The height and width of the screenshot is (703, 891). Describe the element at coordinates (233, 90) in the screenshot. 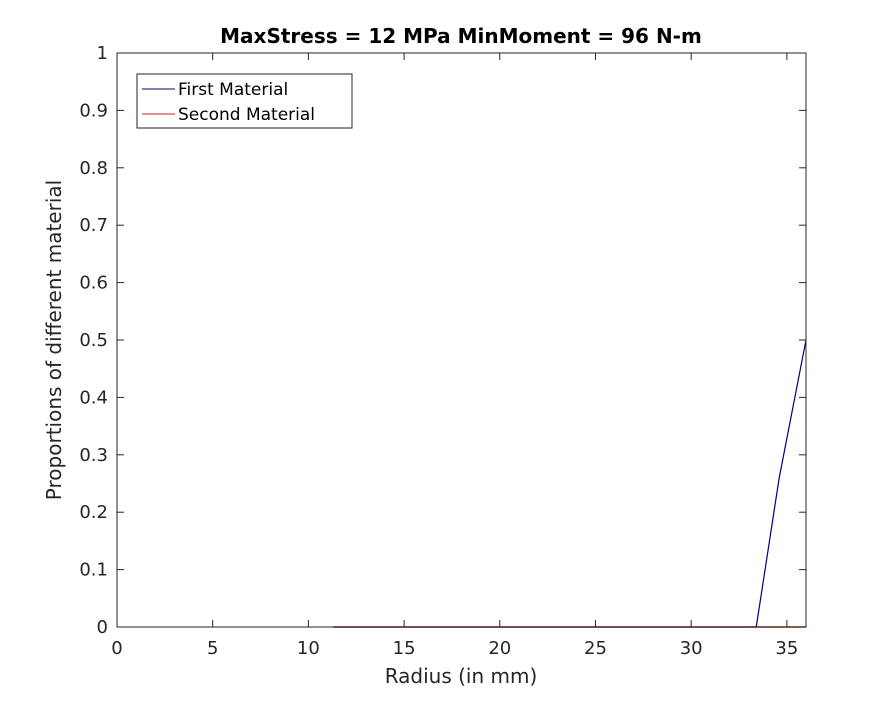

I see `legend-label-first-material: First Material` at that location.